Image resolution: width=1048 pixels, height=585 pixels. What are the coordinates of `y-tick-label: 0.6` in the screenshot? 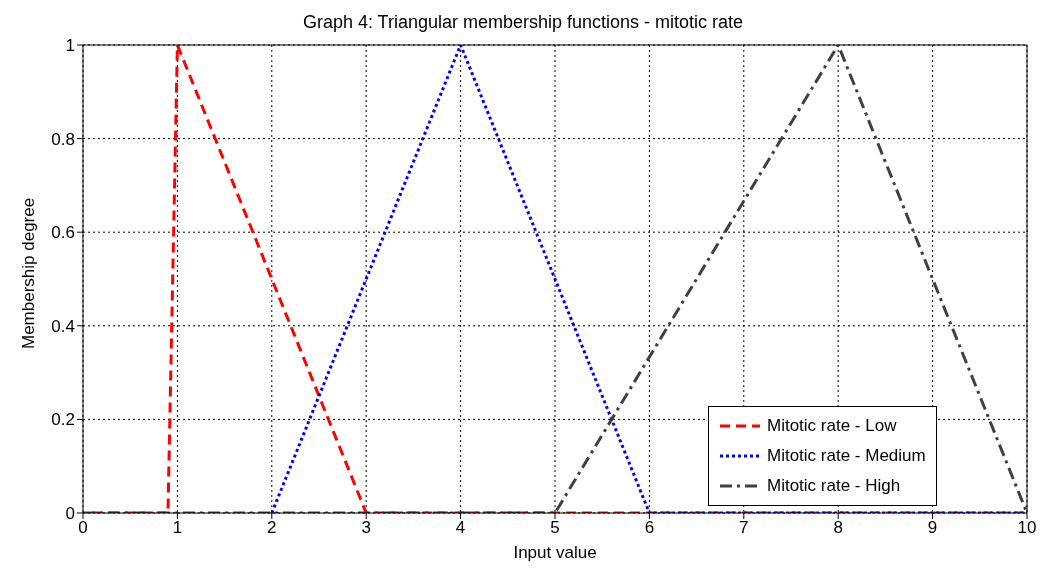 It's located at (63, 233).